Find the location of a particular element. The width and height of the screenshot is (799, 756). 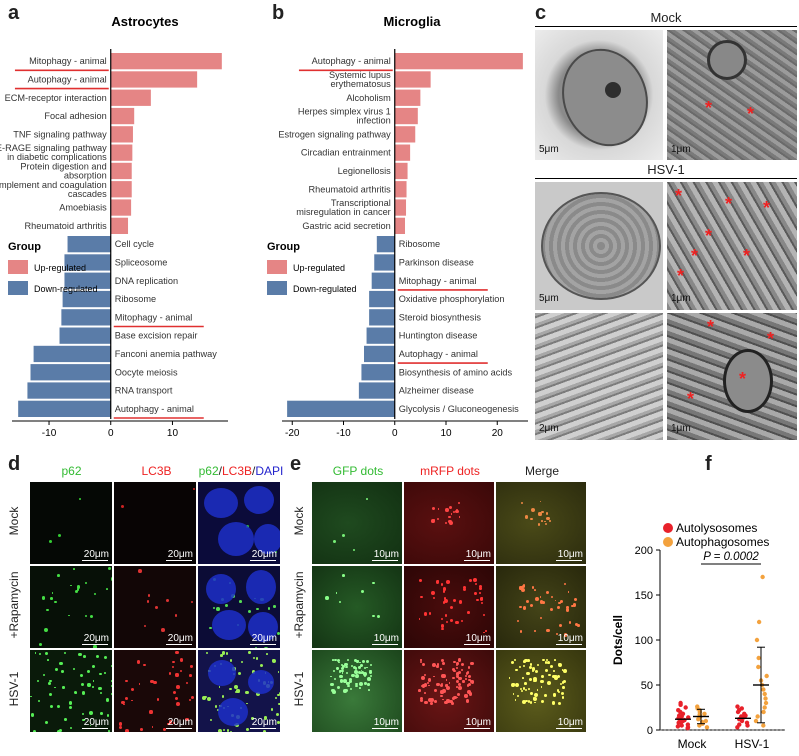

row-label-rapamycin: +Rapamycin is located at coordinates (14, 605).